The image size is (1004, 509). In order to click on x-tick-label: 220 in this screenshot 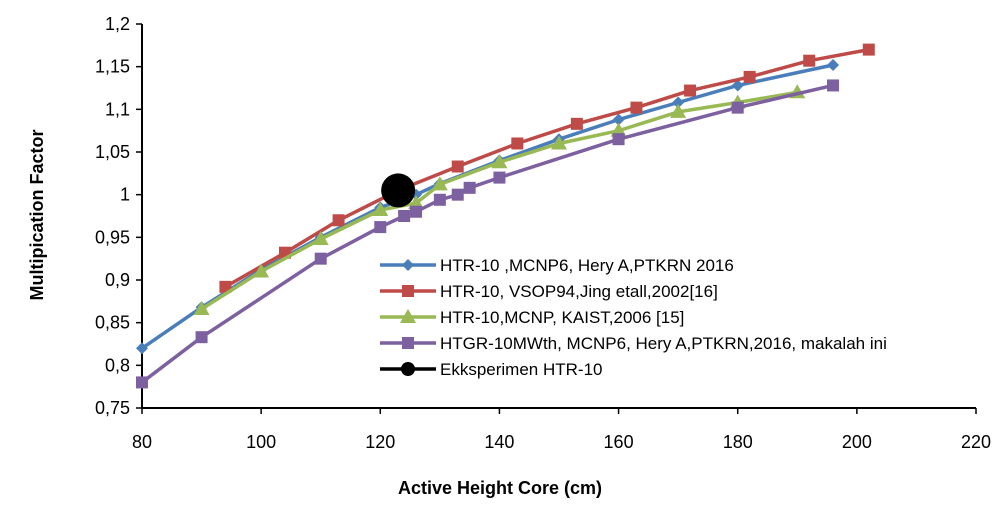, I will do `click(976, 442)`.